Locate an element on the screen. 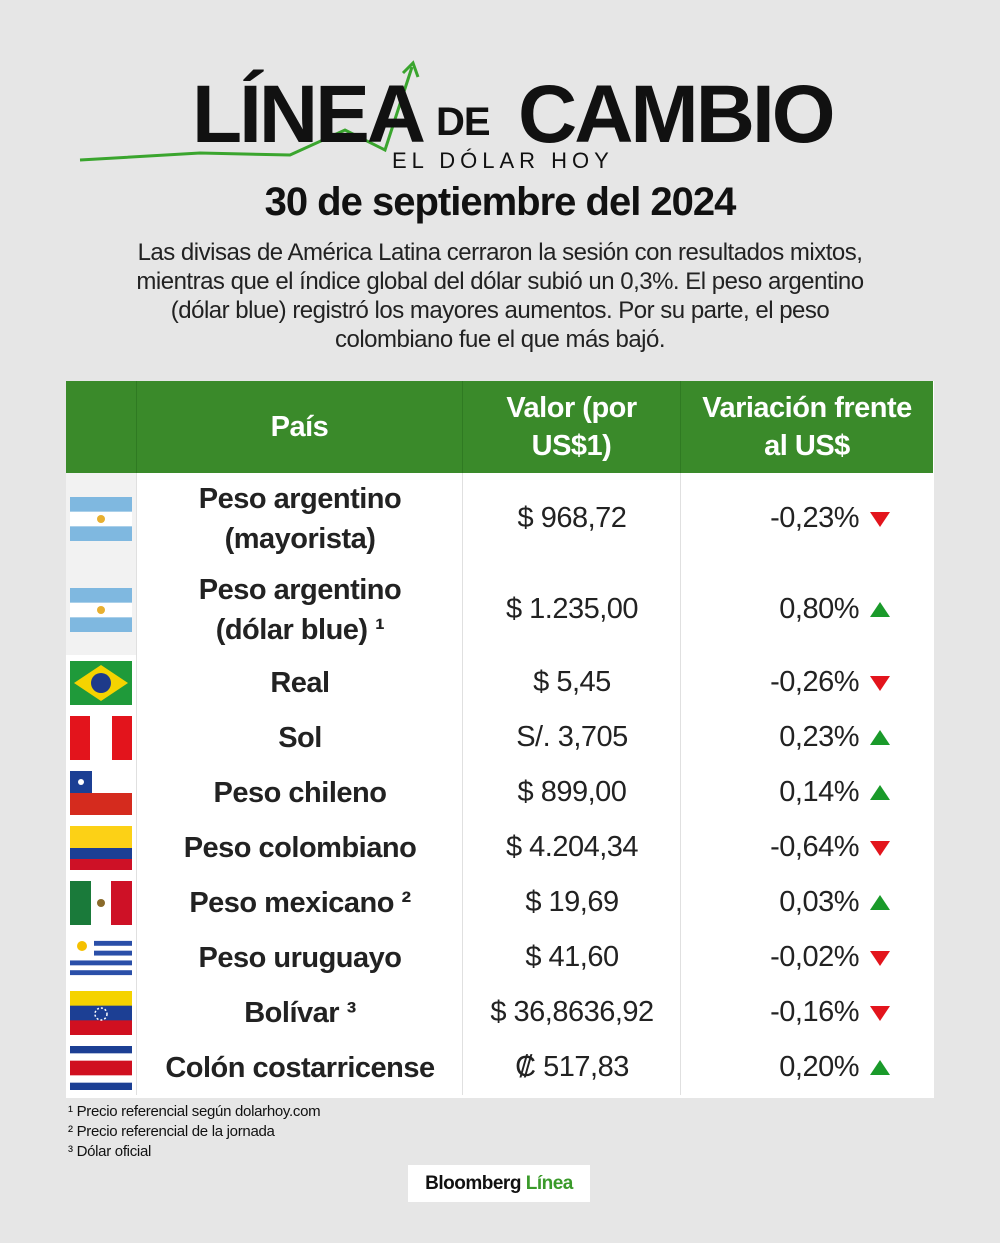 Image resolution: width=1000 pixels, height=1243 pixels. country-cell: Peso argentino (mayorista) is located at coordinates (300, 518).